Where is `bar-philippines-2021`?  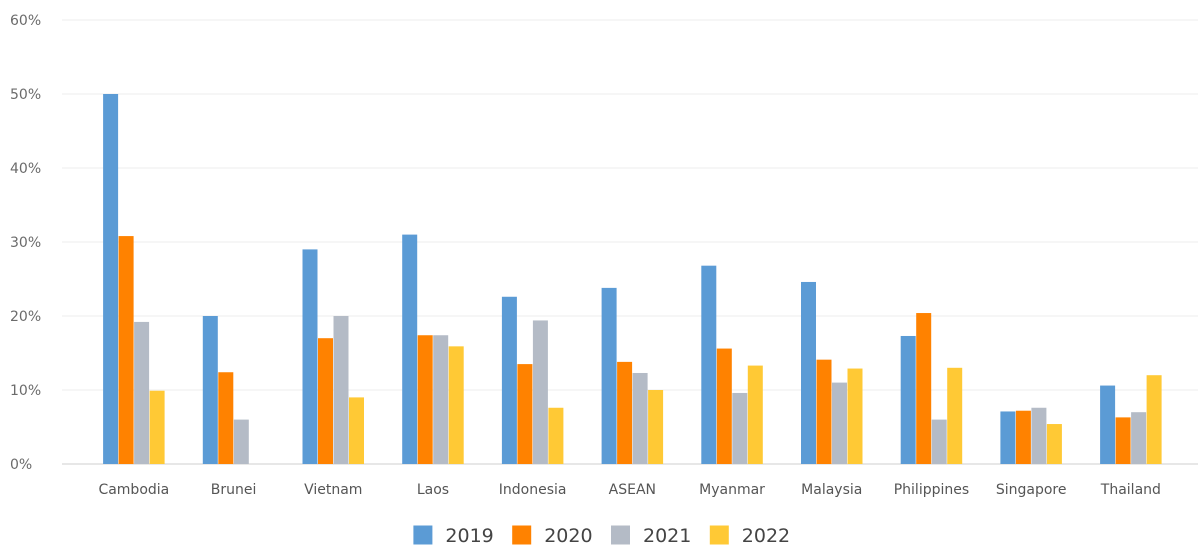
bar-philippines-2021 is located at coordinates (939, 441).